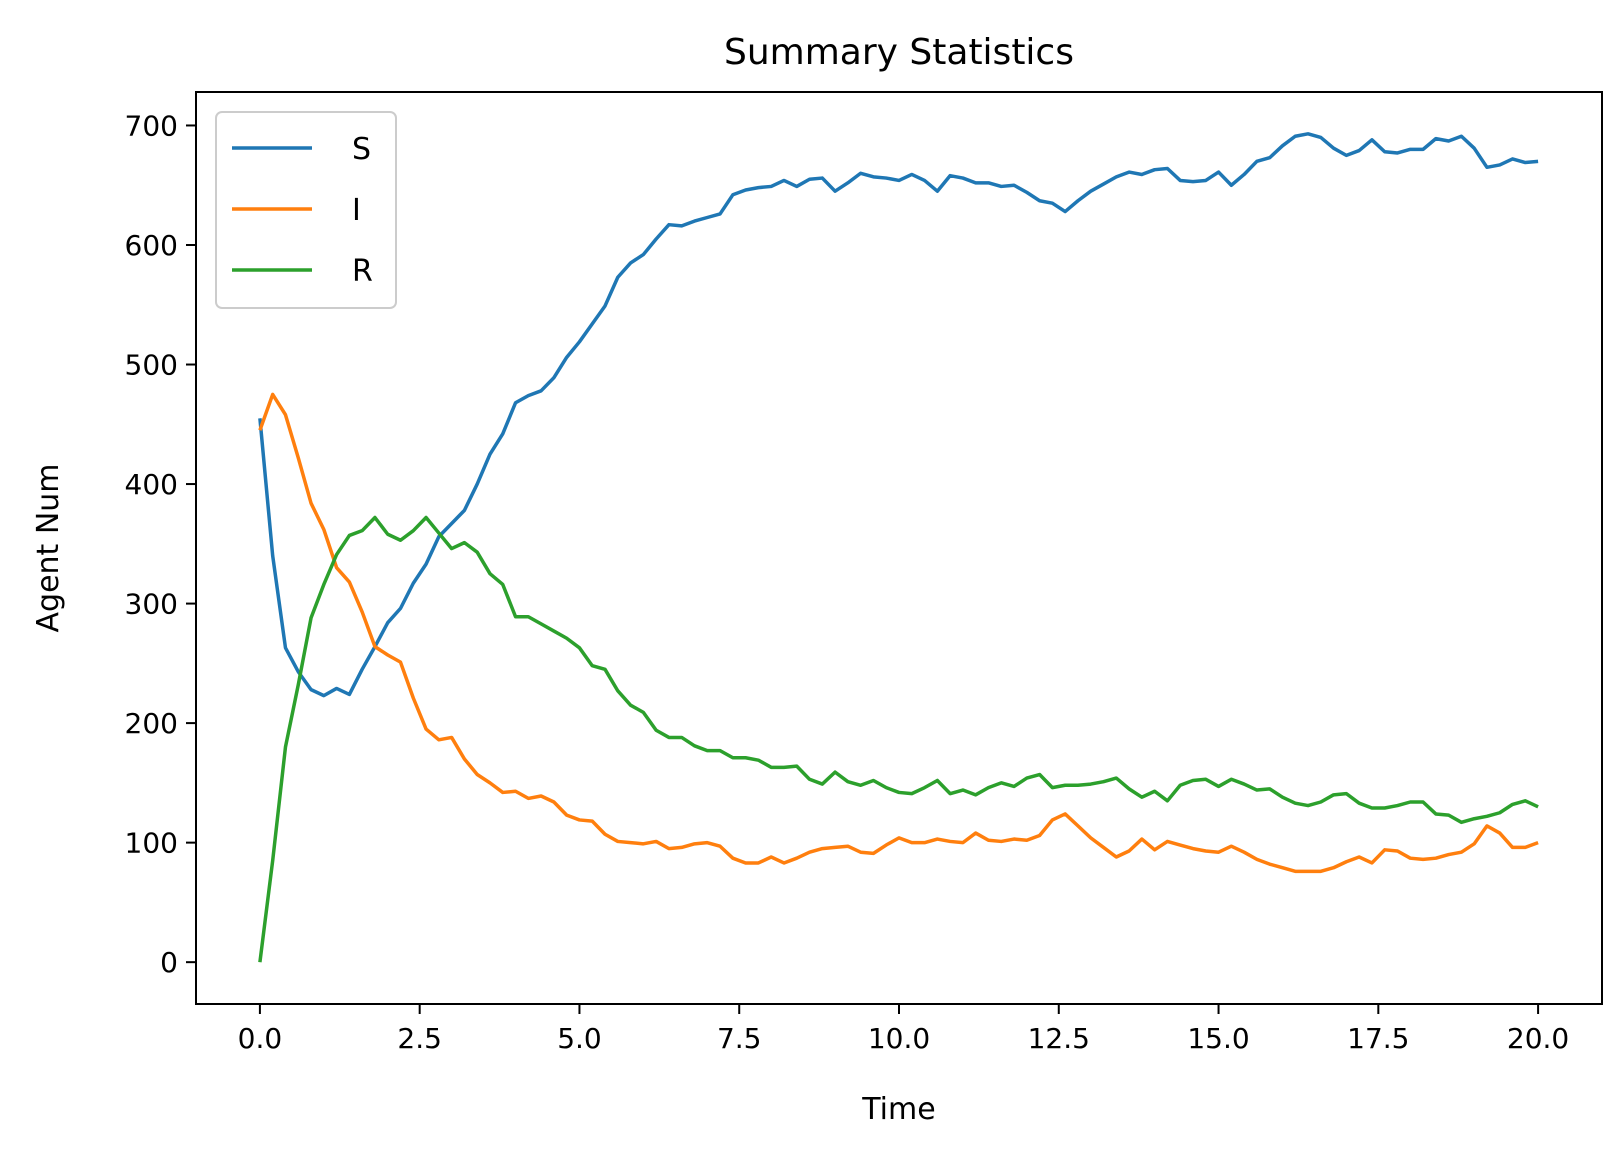  What do you see at coordinates (151, 125) in the screenshot?
I see `y-tick-label: 700` at bounding box center [151, 125].